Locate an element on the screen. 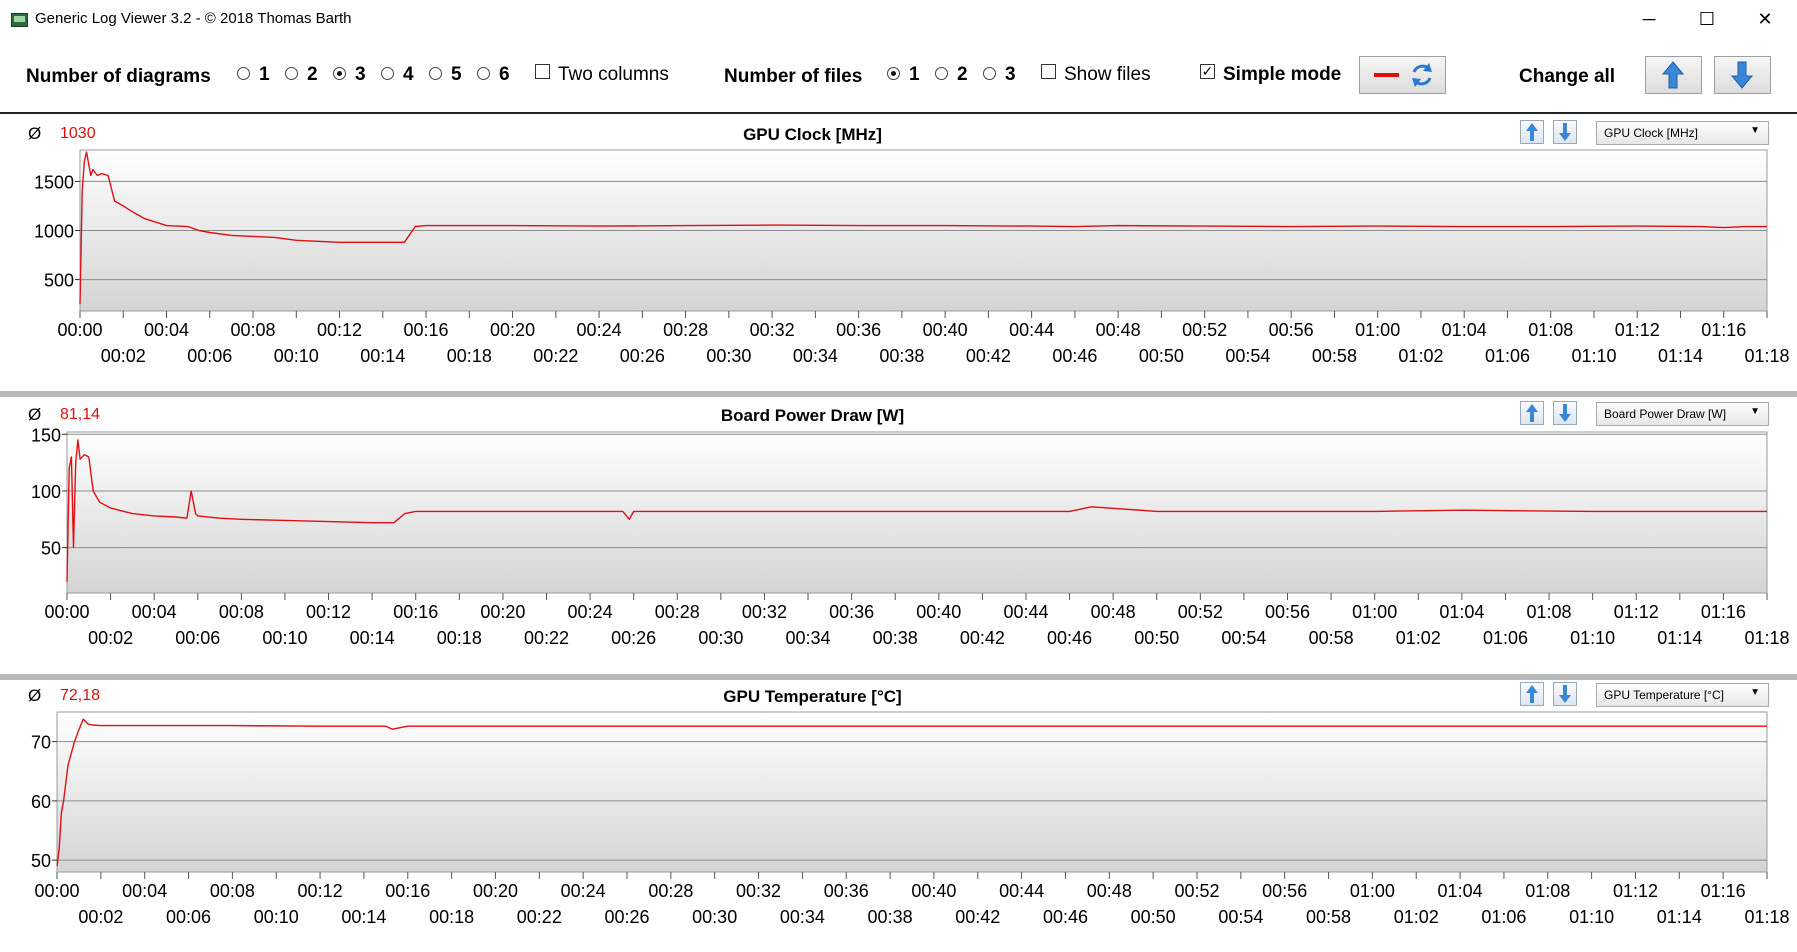 The width and height of the screenshot is (1797, 952). maximize-button: ☐ is located at coordinates (1707, 19).